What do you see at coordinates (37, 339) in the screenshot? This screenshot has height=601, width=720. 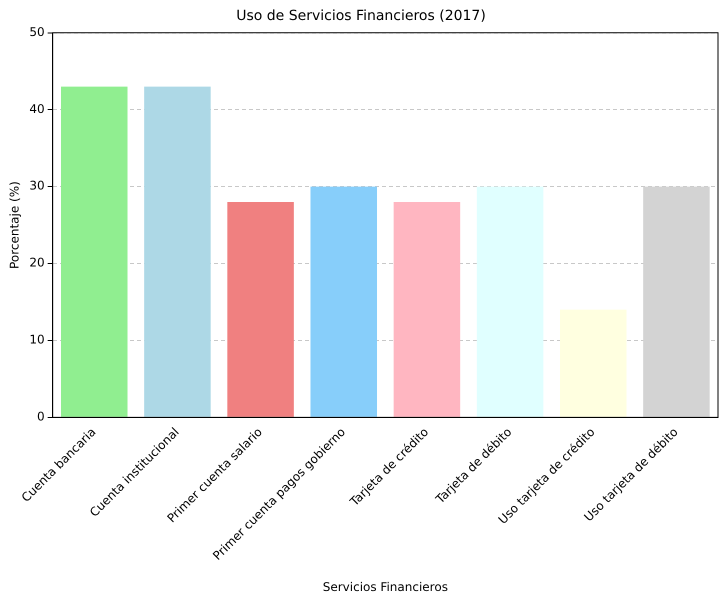 I see `y-tick-label: 10` at bounding box center [37, 339].